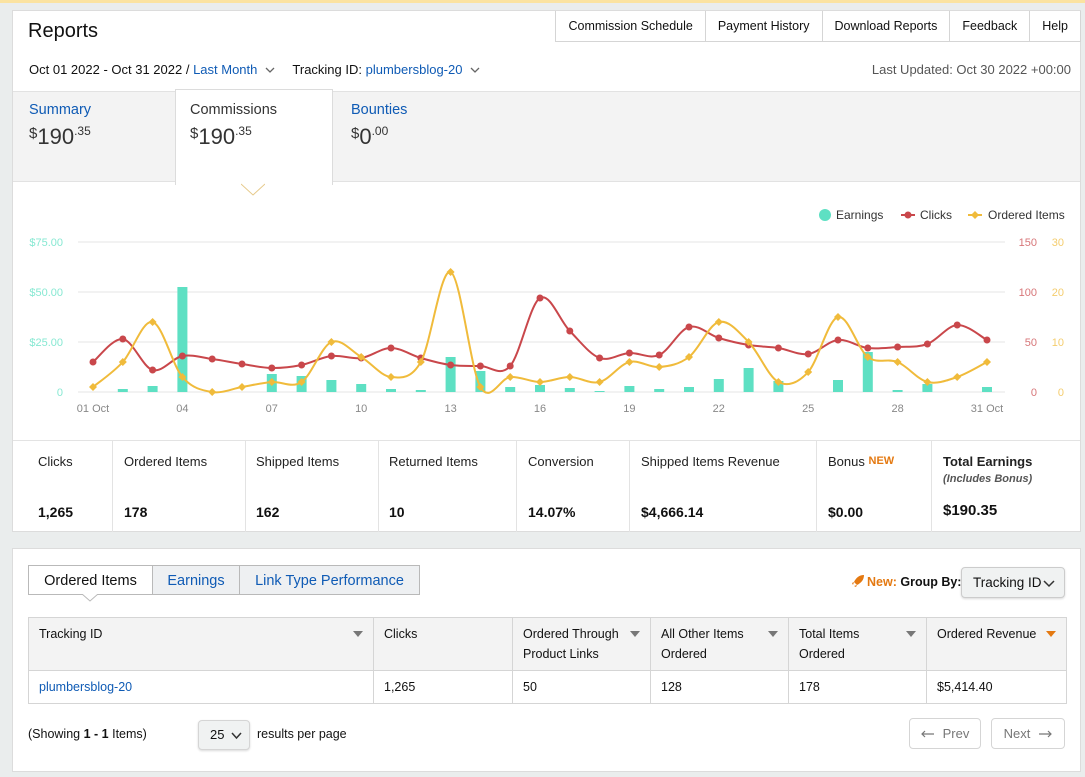 The image size is (1085, 777). What do you see at coordinates (182, 409) in the screenshot?
I see `x-tick-label: 04` at bounding box center [182, 409].